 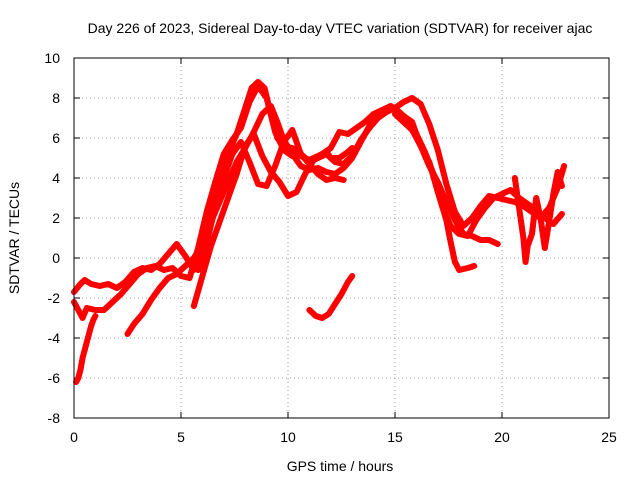 What do you see at coordinates (56, 98) in the screenshot?
I see `y-tick-label: 8` at bounding box center [56, 98].